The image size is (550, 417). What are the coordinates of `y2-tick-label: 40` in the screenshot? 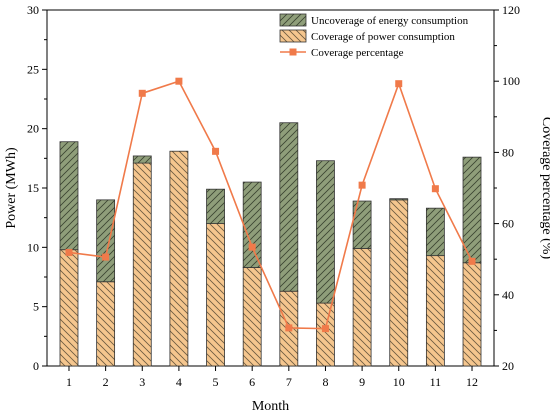 It's located at (508, 295).